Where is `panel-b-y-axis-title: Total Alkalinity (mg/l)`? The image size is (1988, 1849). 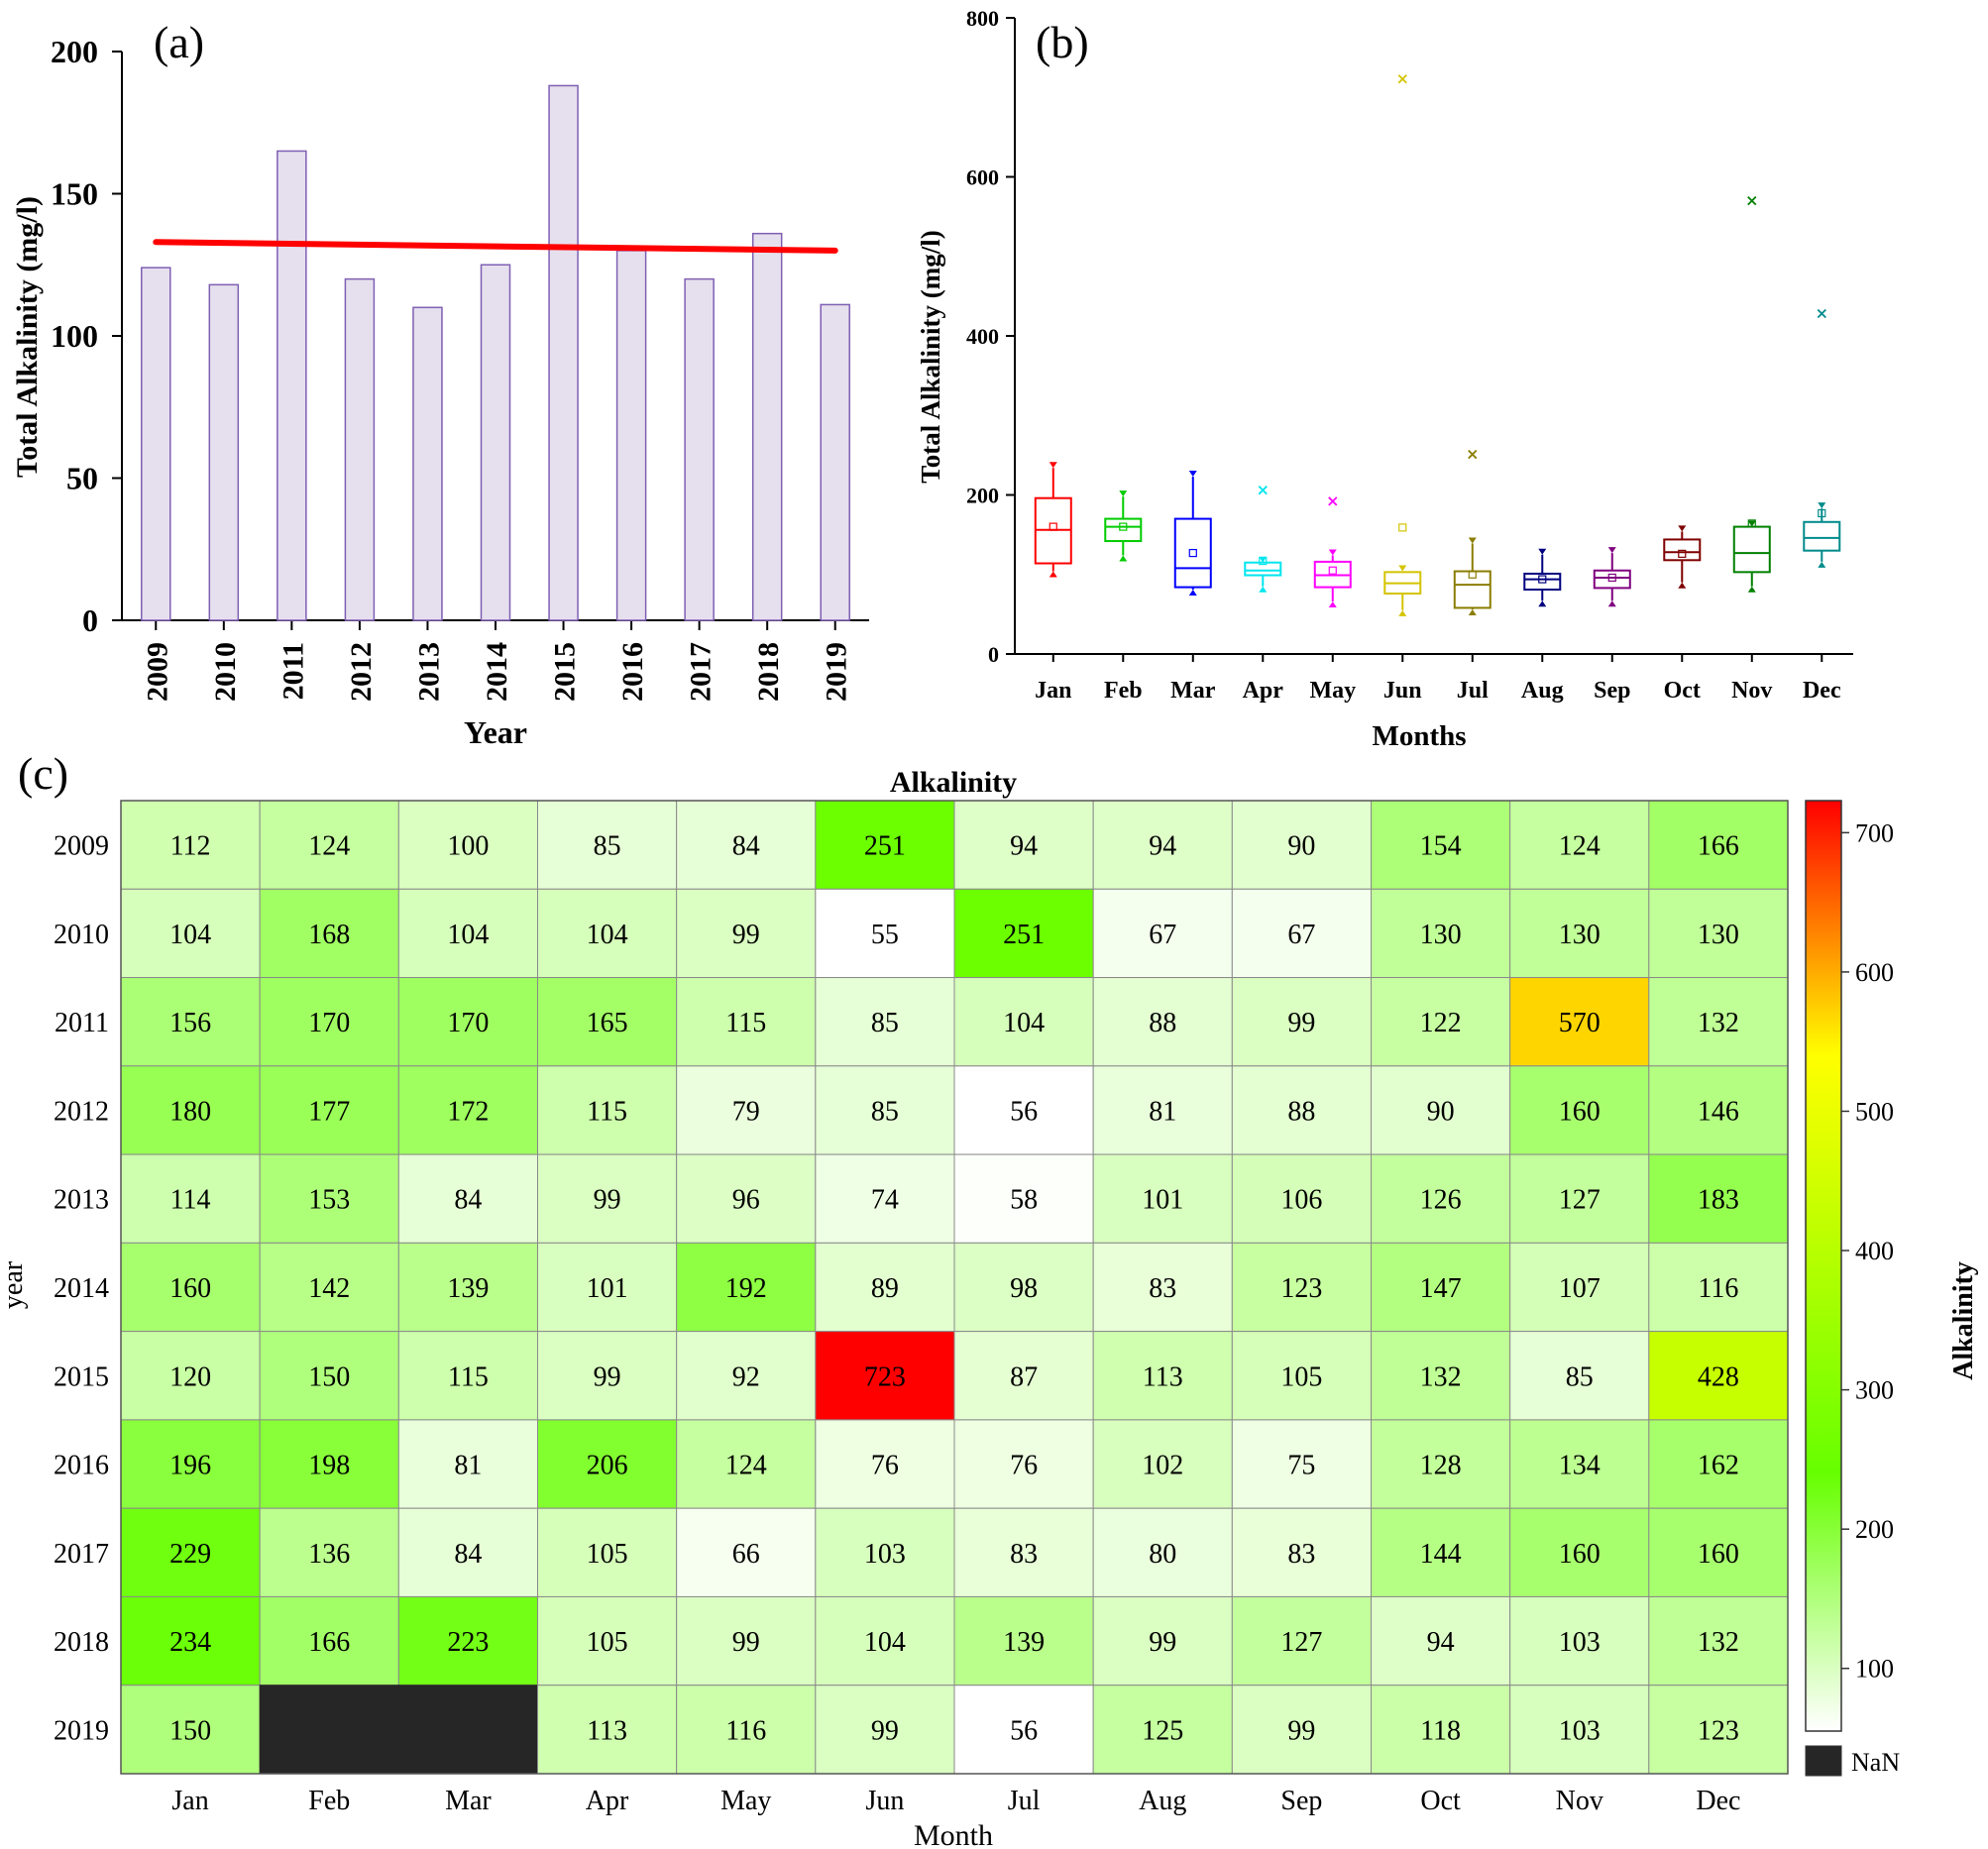
panel-b-y-axis-title: Total Alkalinity (mg/l) is located at coordinates (930, 357).